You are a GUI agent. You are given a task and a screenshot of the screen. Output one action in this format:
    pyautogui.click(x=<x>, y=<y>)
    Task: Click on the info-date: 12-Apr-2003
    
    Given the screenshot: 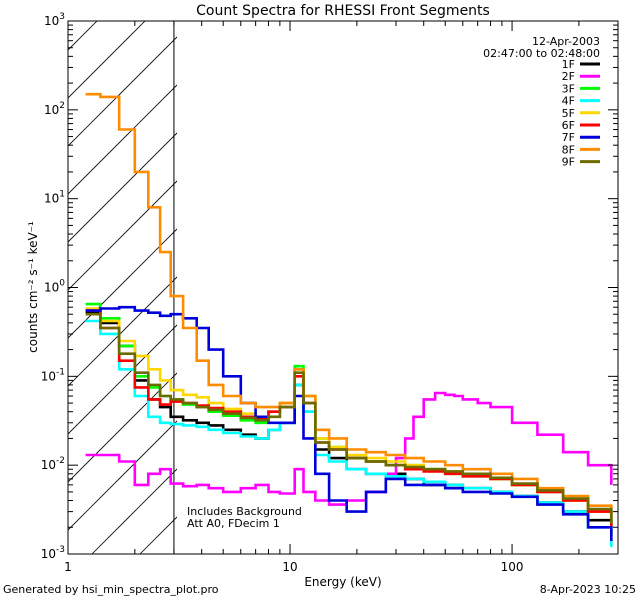 What is the action you would take?
    pyautogui.click(x=566, y=41)
    